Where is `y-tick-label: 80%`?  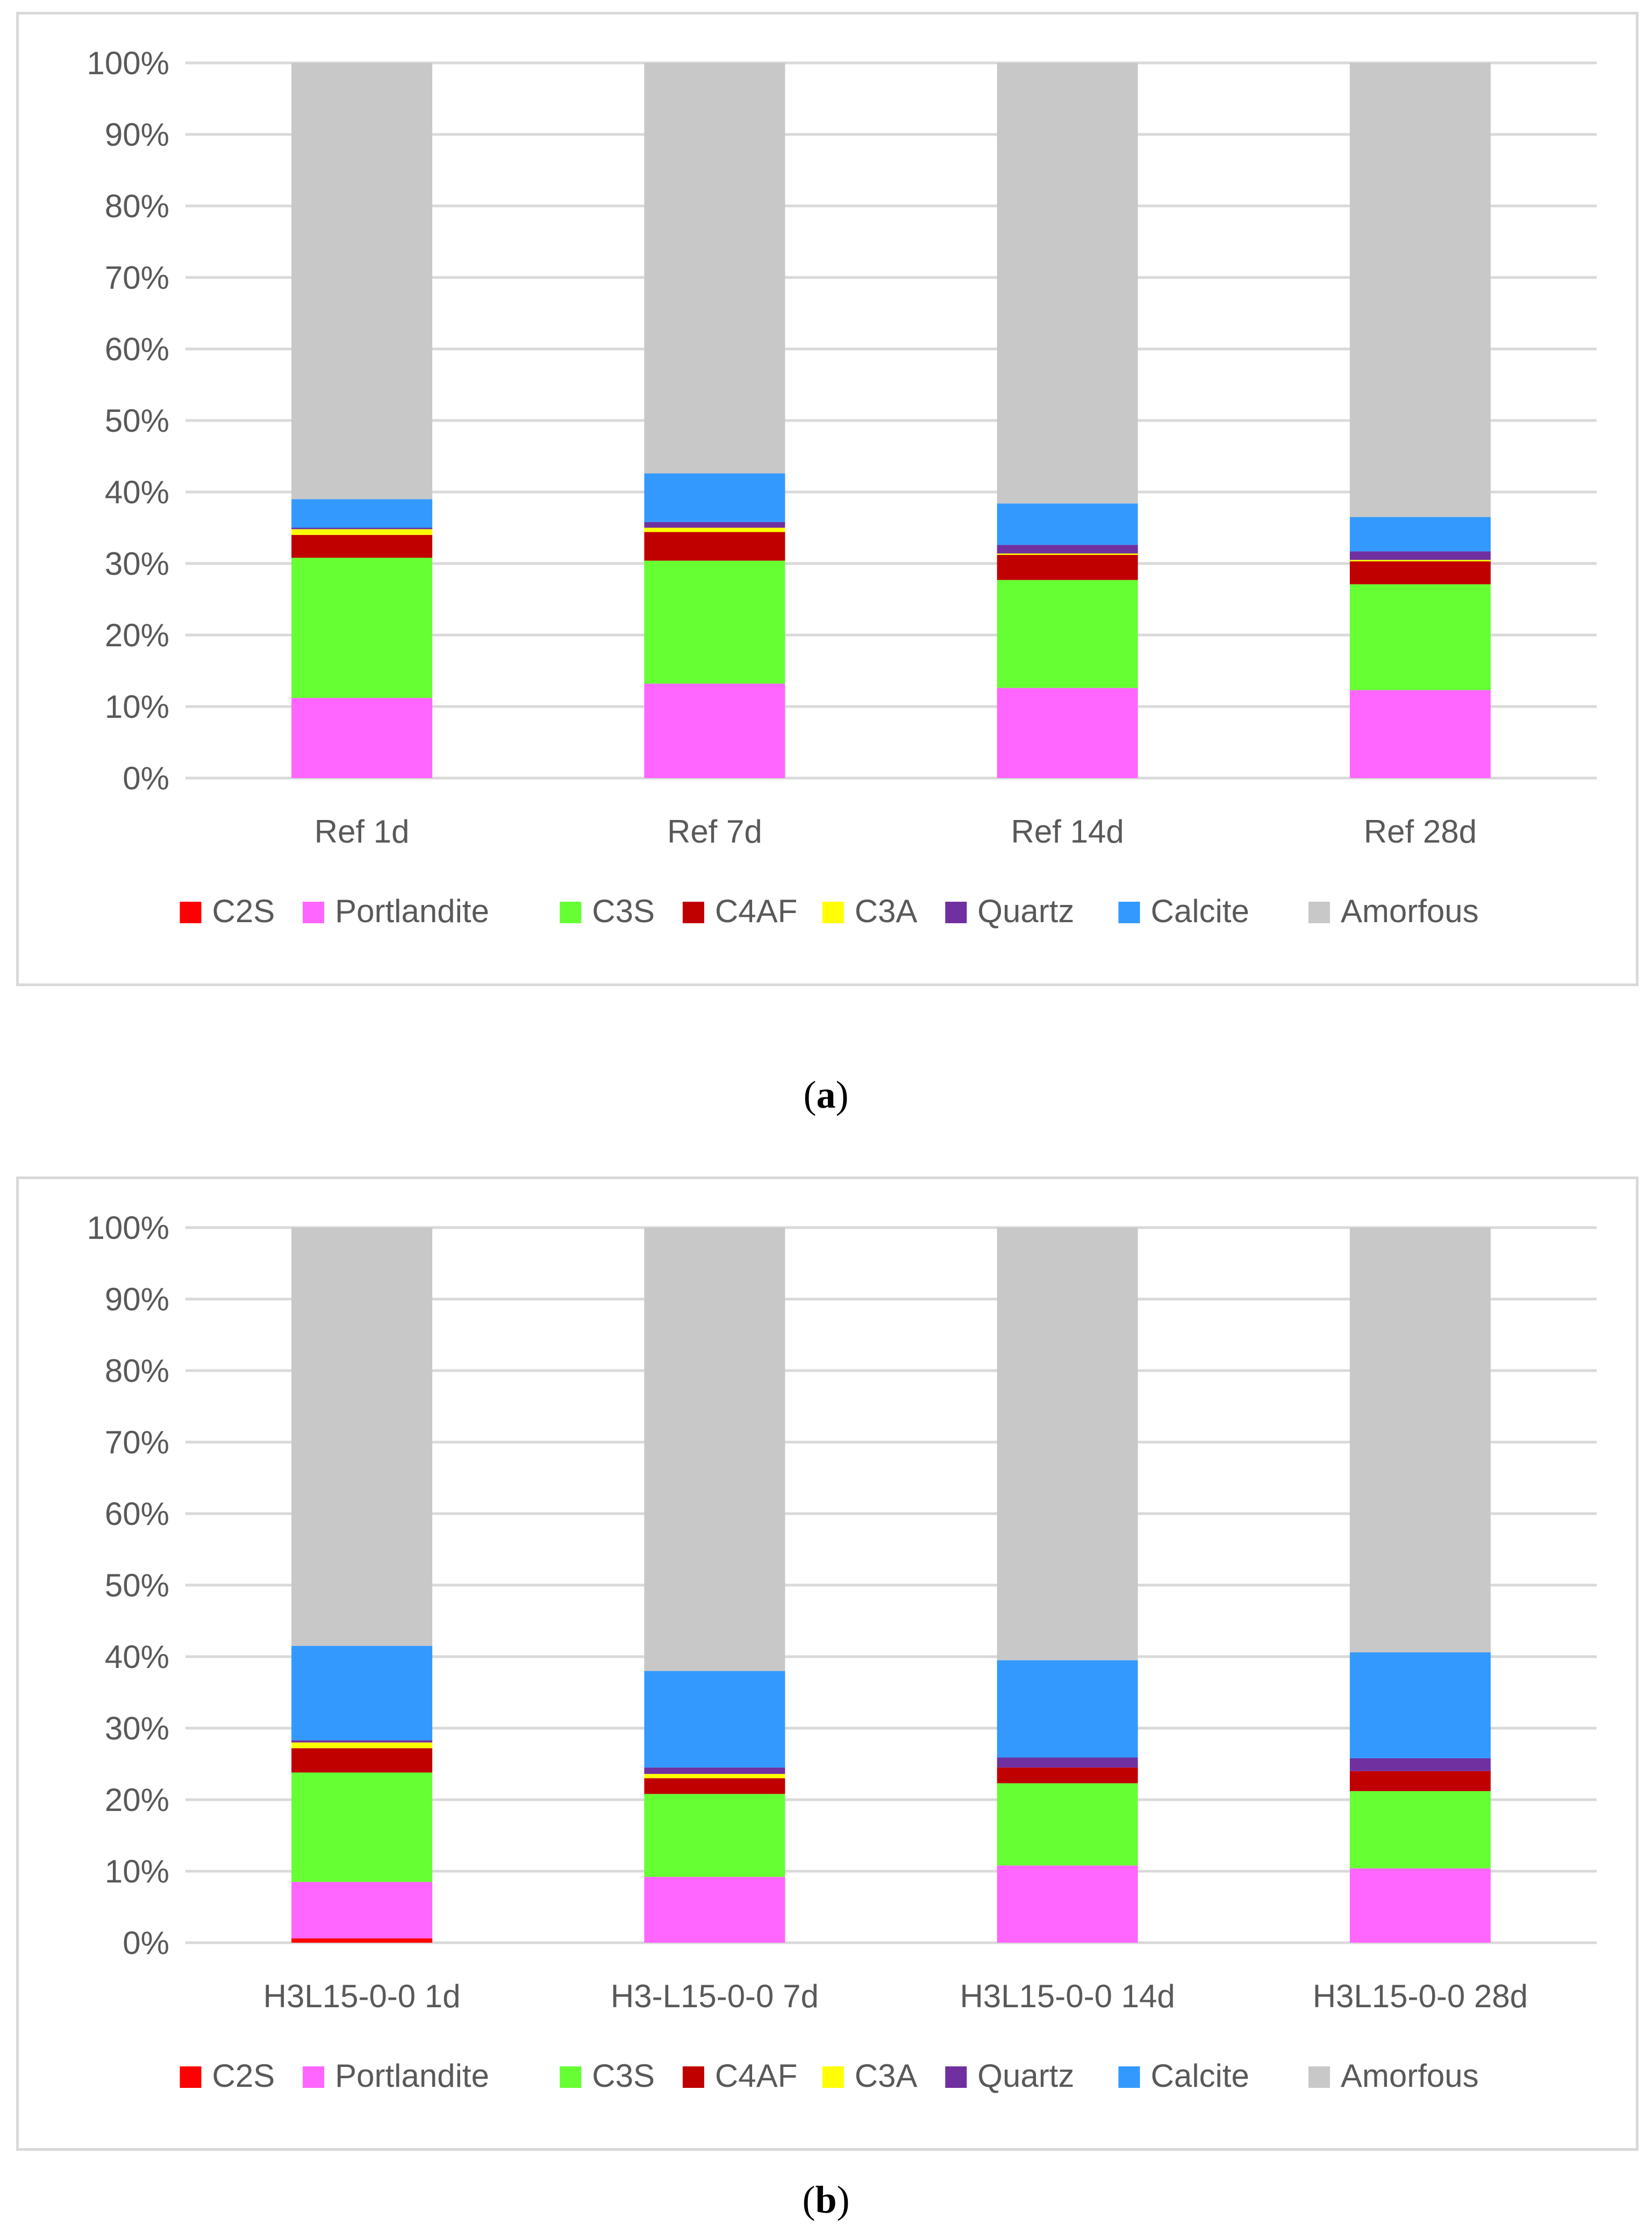 y-tick-label: 80% is located at coordinates (137, 1371).